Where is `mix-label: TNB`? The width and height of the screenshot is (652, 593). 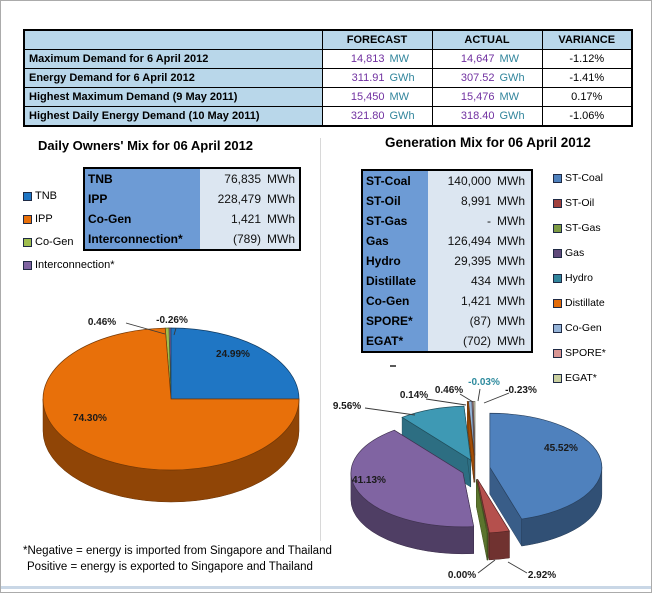
mix-label: TNB is located at coordinates (142, 178).